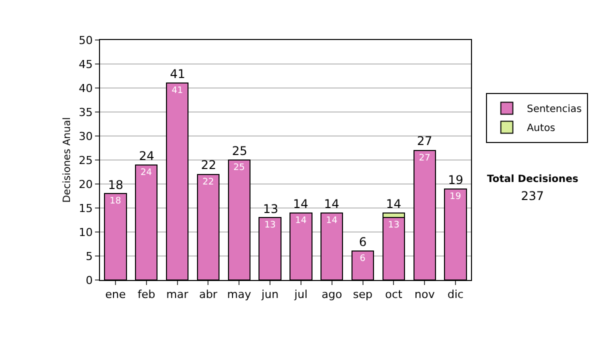 The height and width of the screenshot is (340, 600). I want to click on data-label: 25, so click(239, 168).